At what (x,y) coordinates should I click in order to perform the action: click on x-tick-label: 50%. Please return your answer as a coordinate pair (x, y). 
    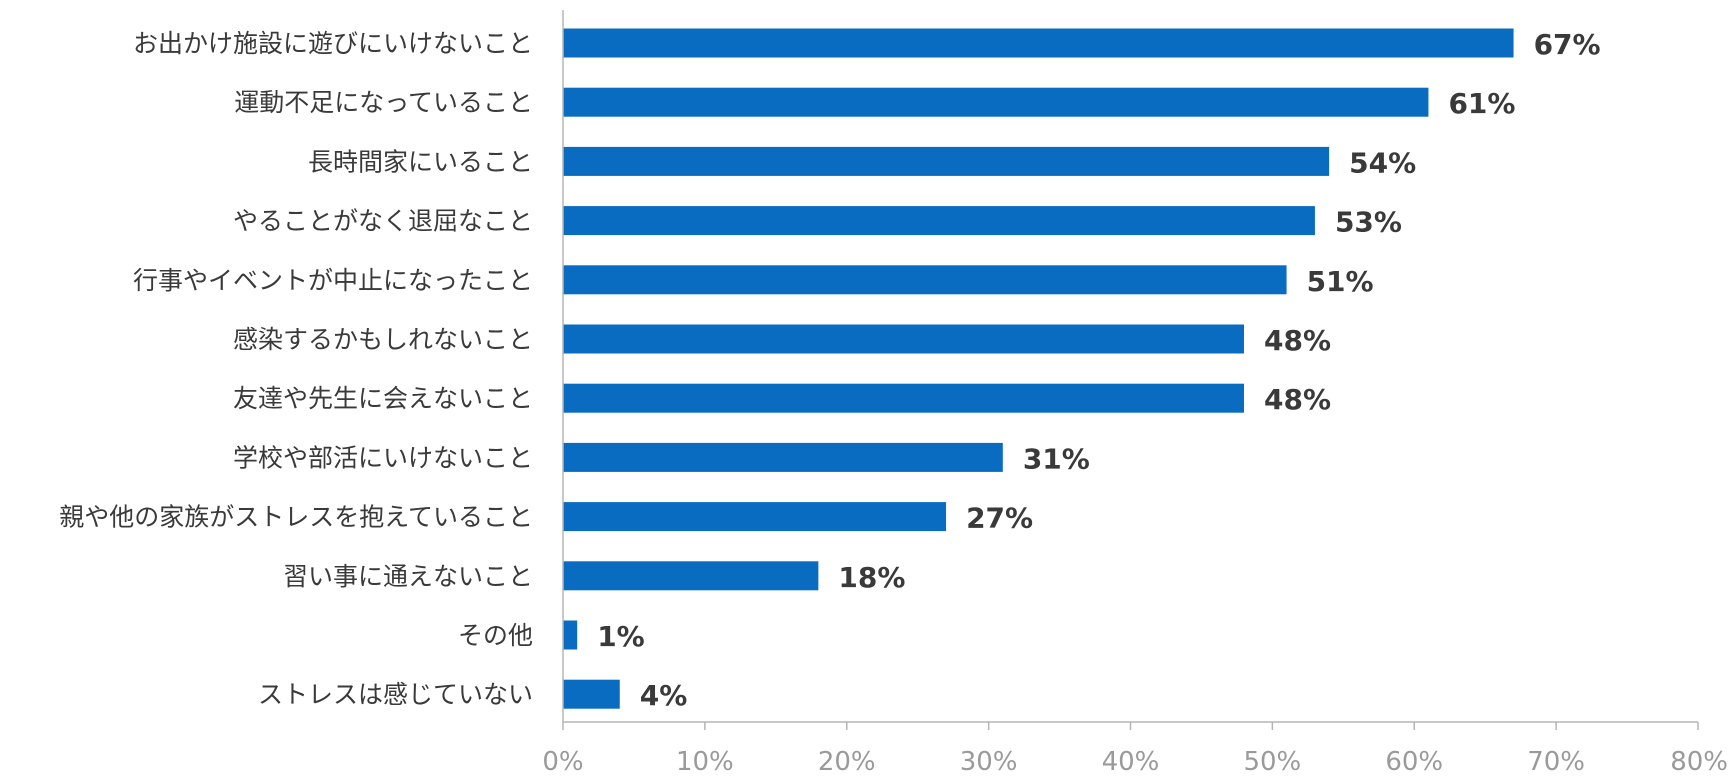
    Looking at the image, I should click on (1272, 762).